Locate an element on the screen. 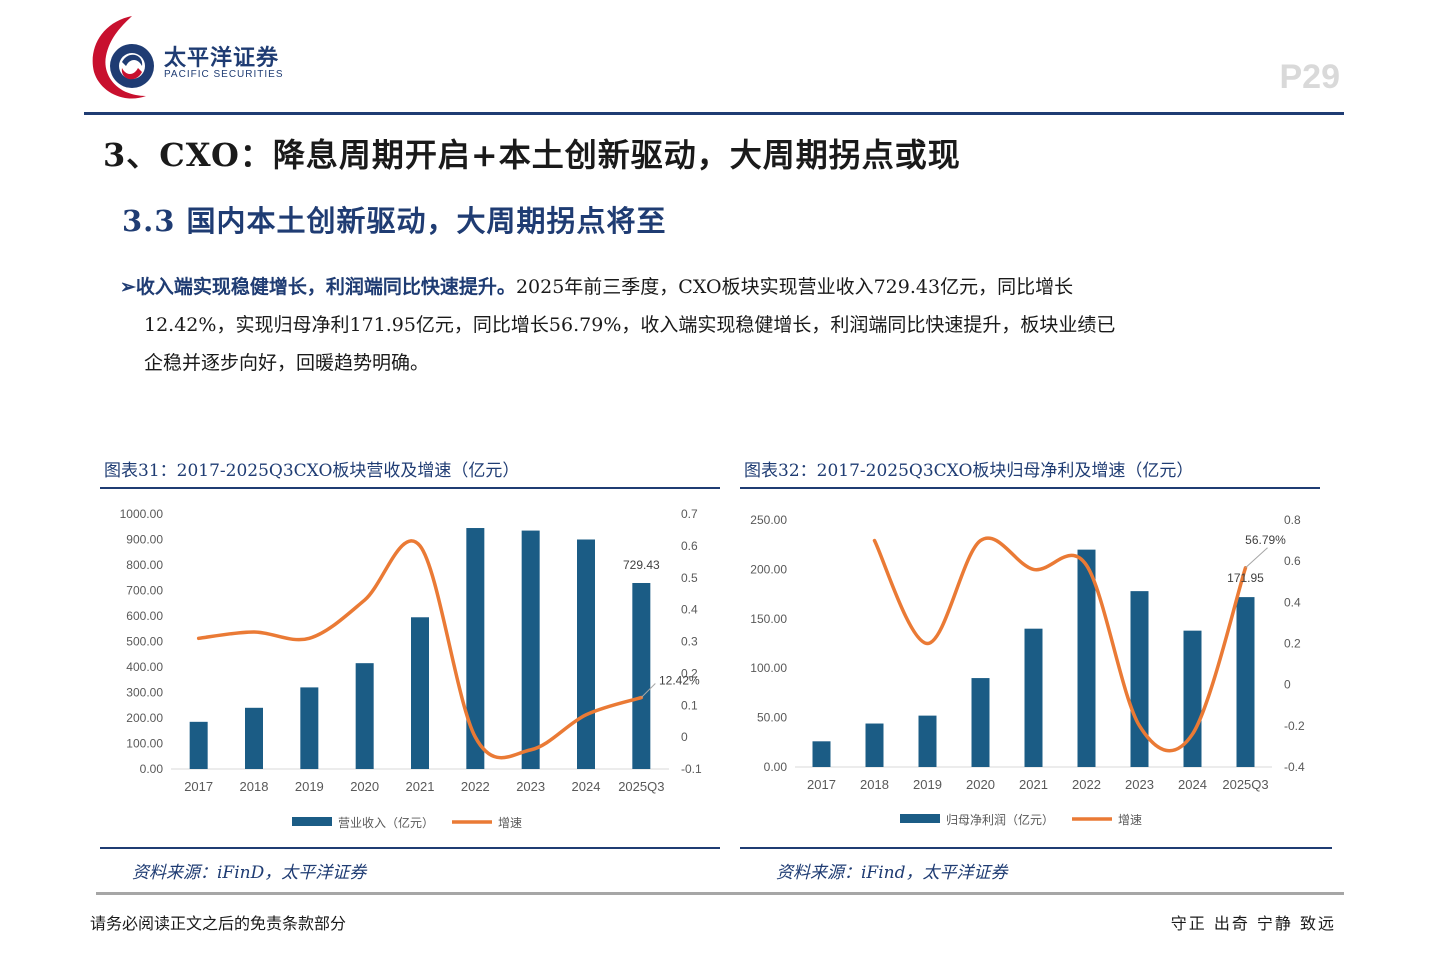 The height and width of the screenshot is (964, 1440). right-axis-tick-label: -0.2 is located at coordinates (1294, 726).